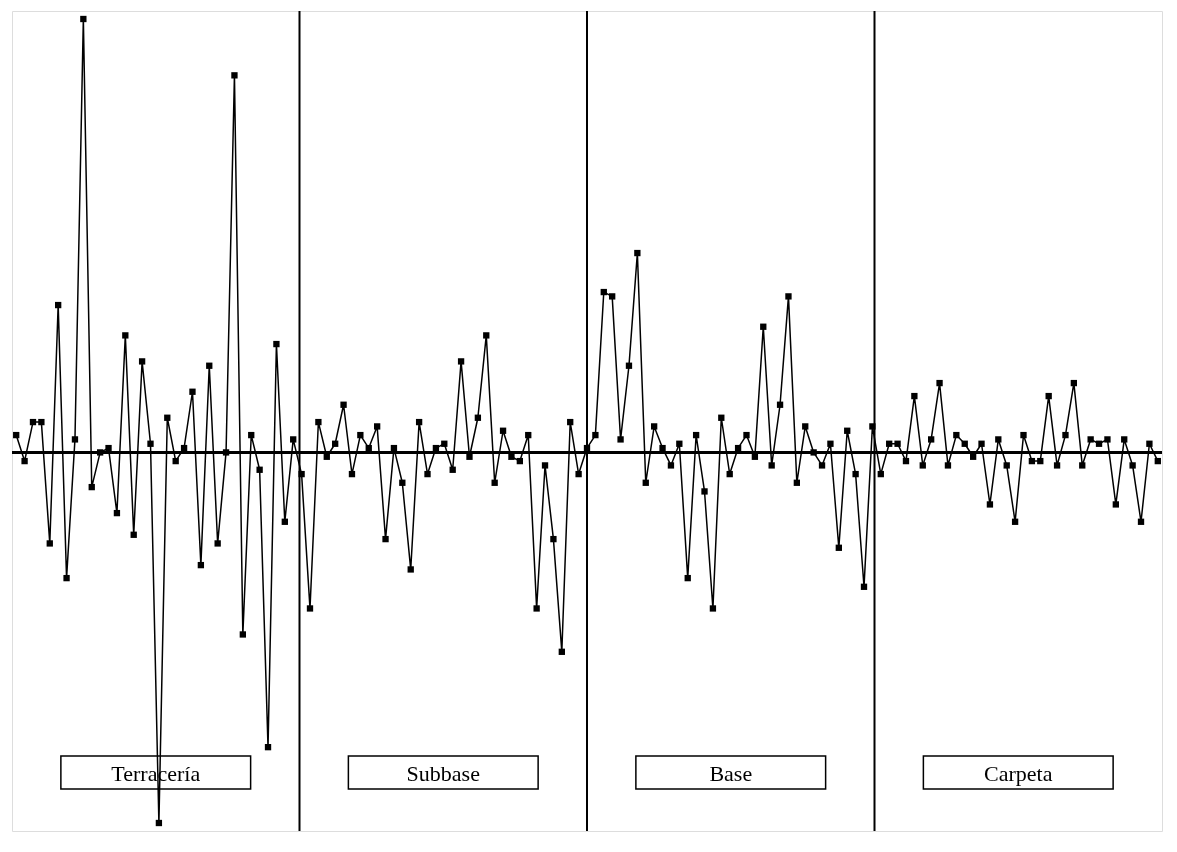 This screenshot has height=852, width=1177. Describe the element at coordinates (1018, 773) in the screenshot. I see `annotation: Carpeta` at that location.